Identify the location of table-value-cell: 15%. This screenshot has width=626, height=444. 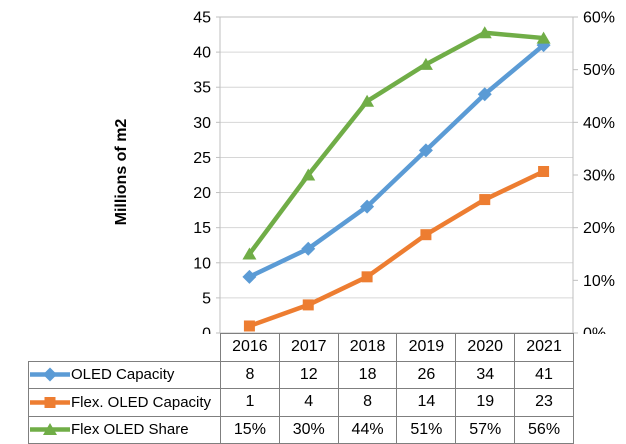
(250, 429).